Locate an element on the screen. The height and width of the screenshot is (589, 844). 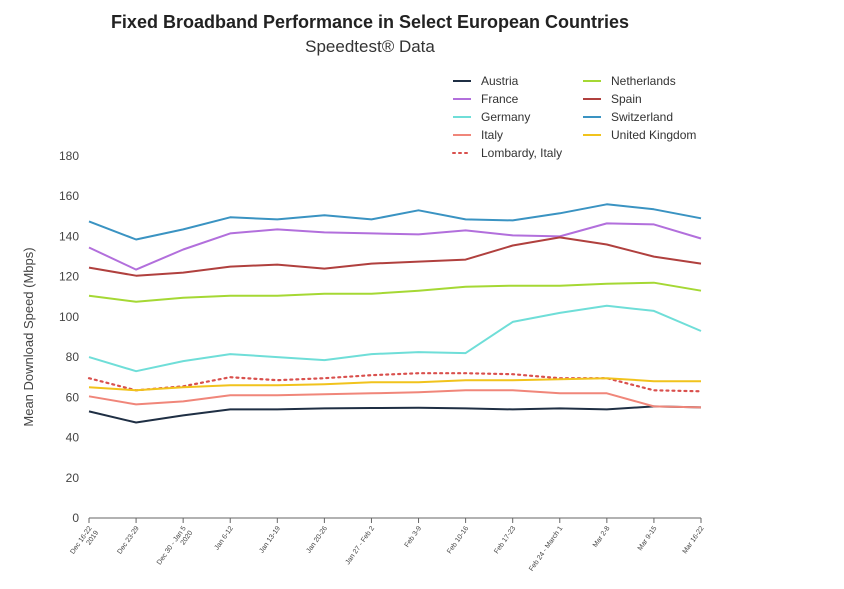
x-tick-label: Feb 17-23 is located at coordinates (505, 540).